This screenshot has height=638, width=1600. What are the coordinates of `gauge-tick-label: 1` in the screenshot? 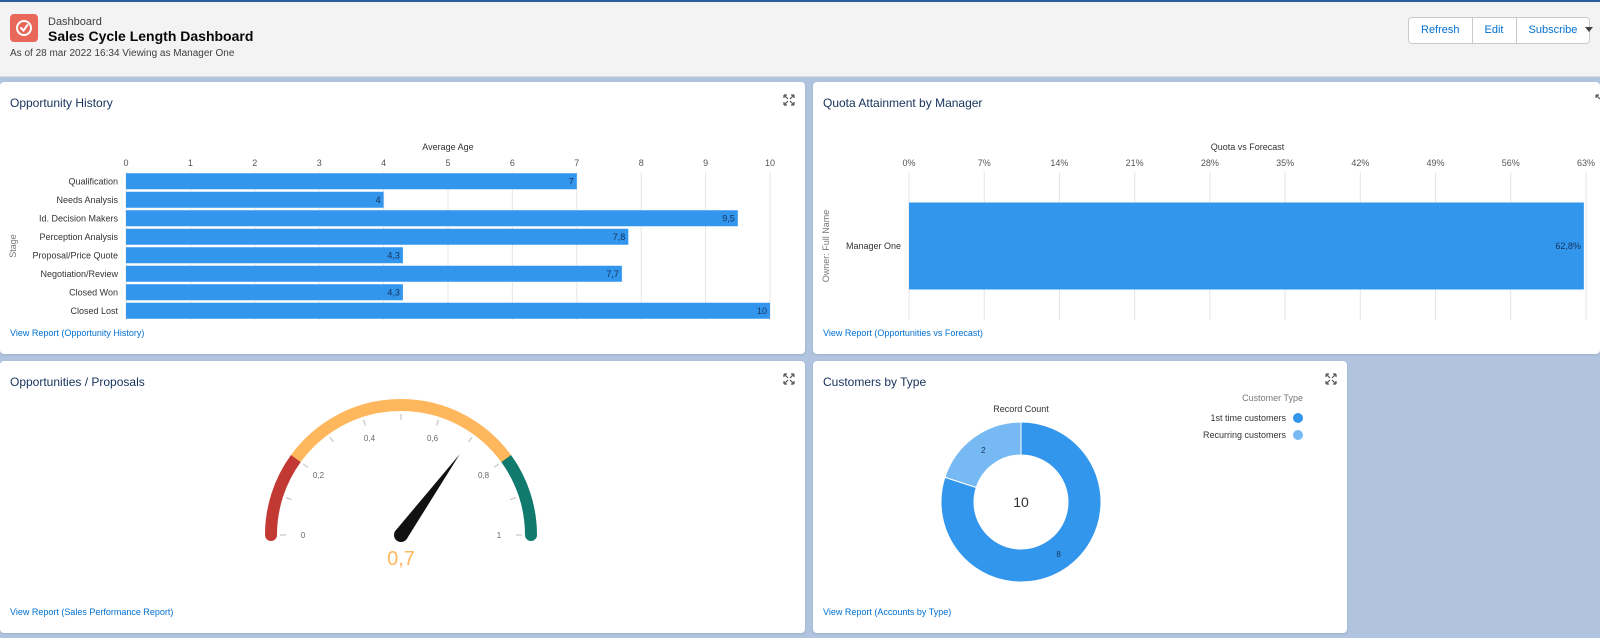 It's located at (499, 535).